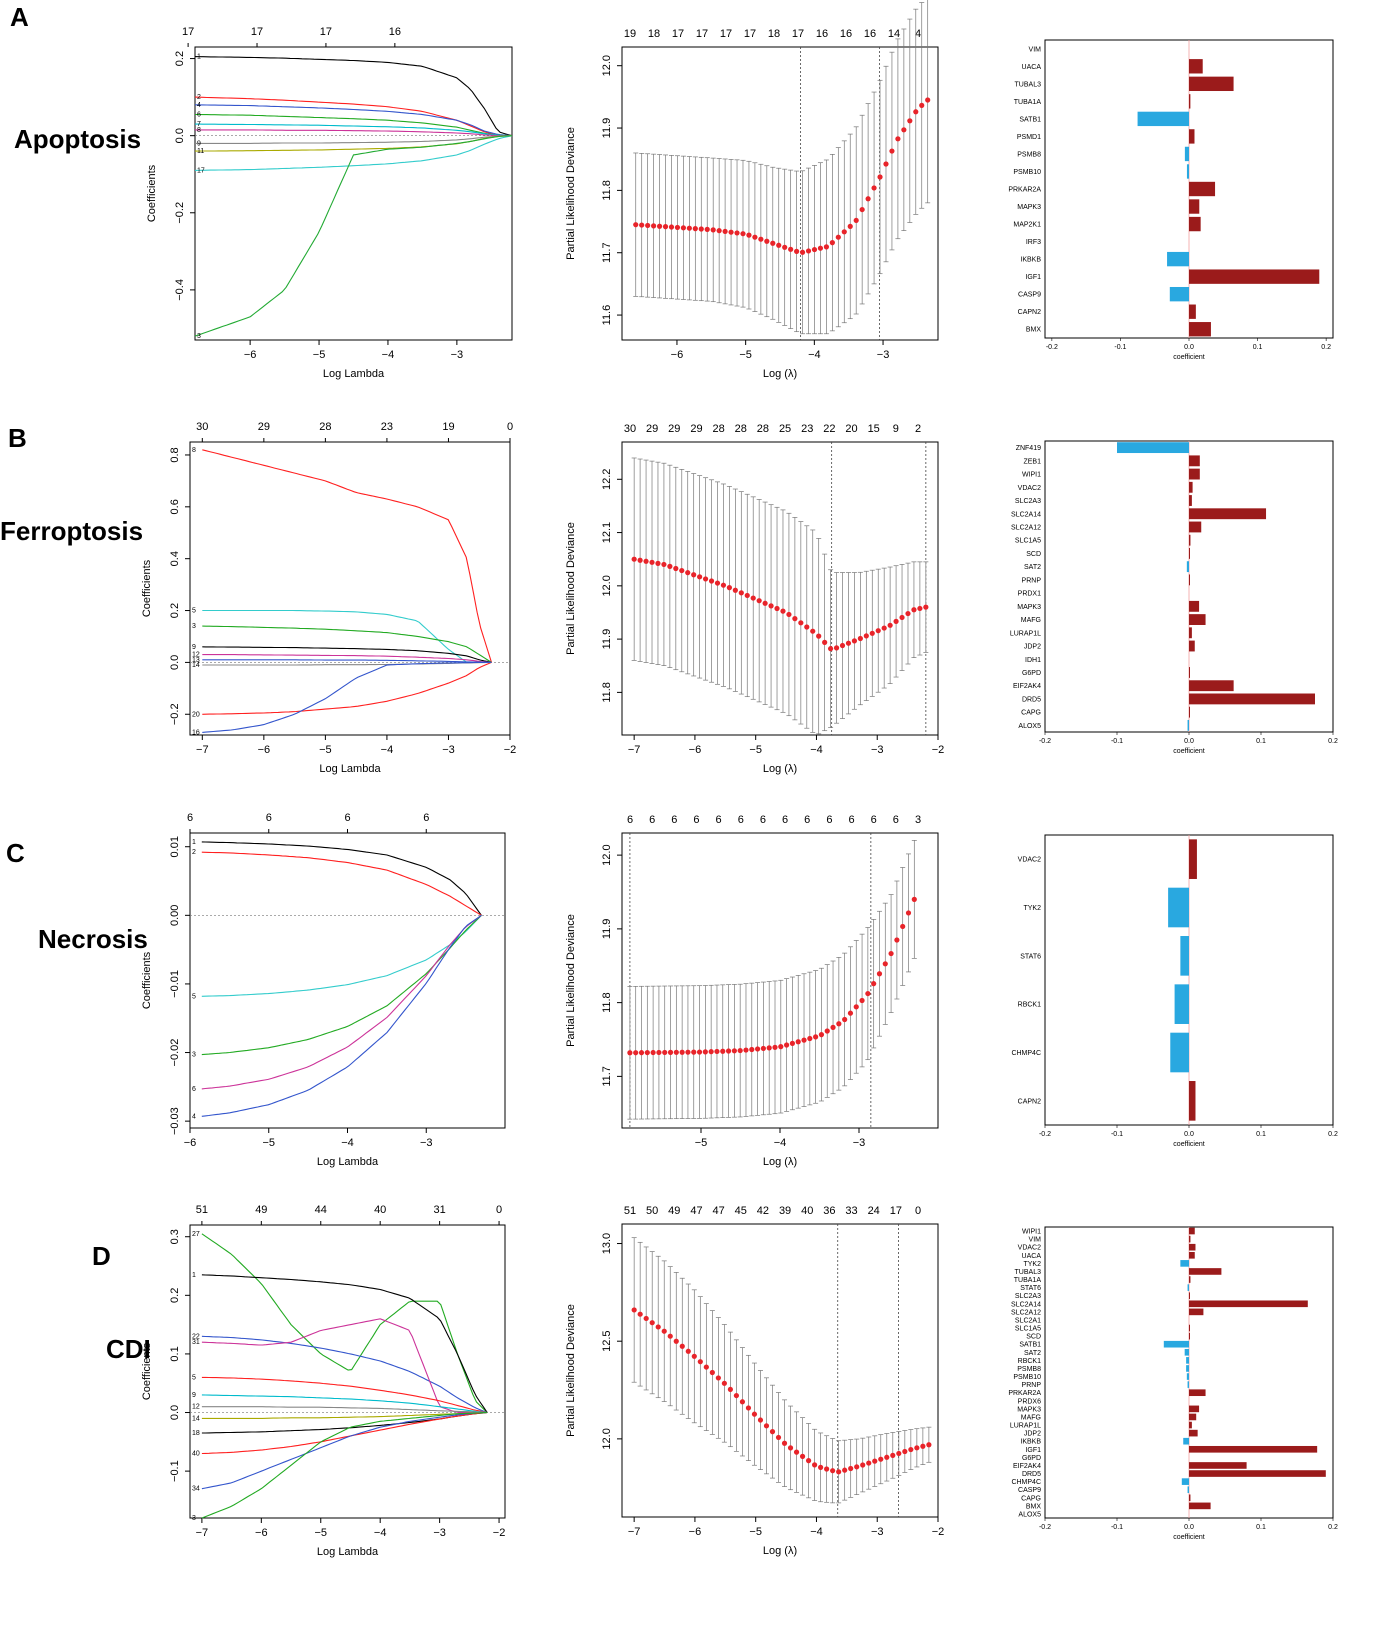  Describe the element at coordinates (1029, 1514) in the screenshot. I see `panel-d-coef-bar-gene-label: ALOX5` at that location.